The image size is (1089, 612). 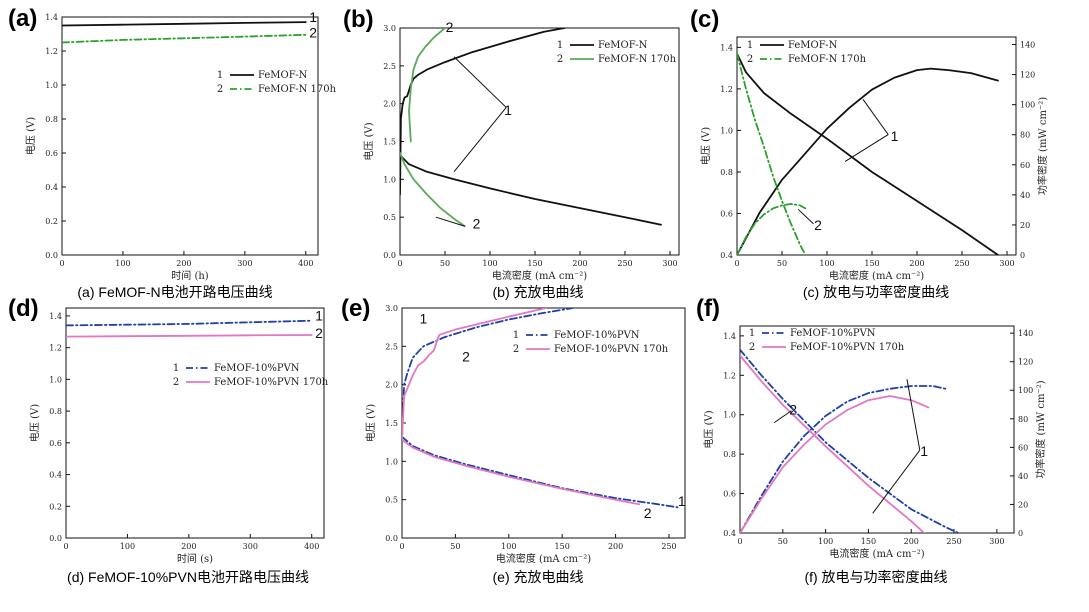 I want to click on curve-annotation: 1, so click(x=423, y=318).